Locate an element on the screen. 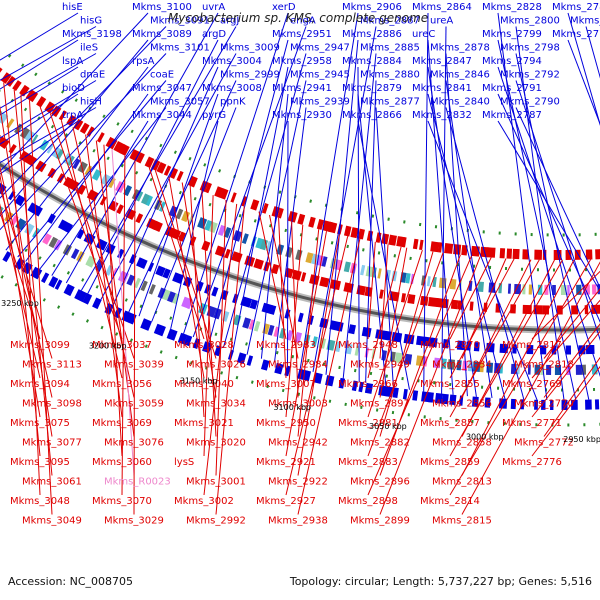  forward-gene-label: Mkms_3044 is located at coordinates (162, 115).